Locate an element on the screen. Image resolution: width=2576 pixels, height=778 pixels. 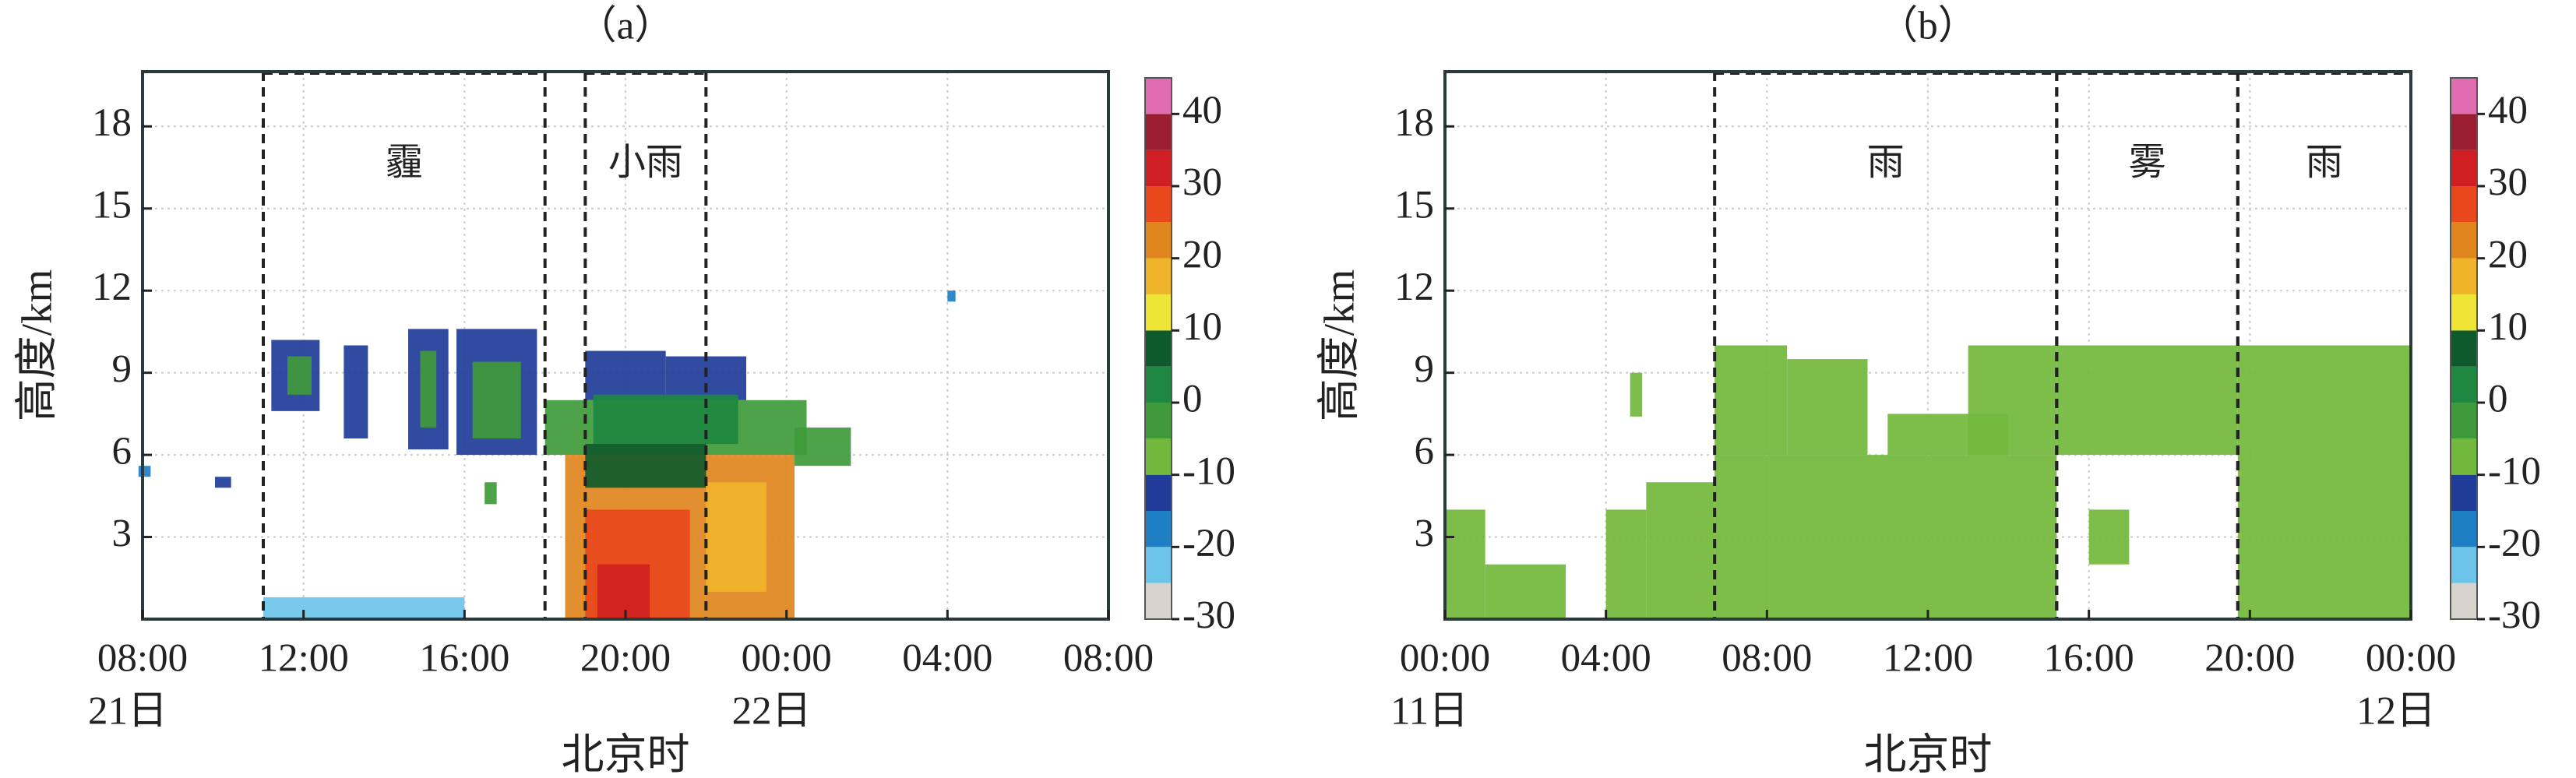
y-axis-label: 高度/km is located at coordinates (37, 345).